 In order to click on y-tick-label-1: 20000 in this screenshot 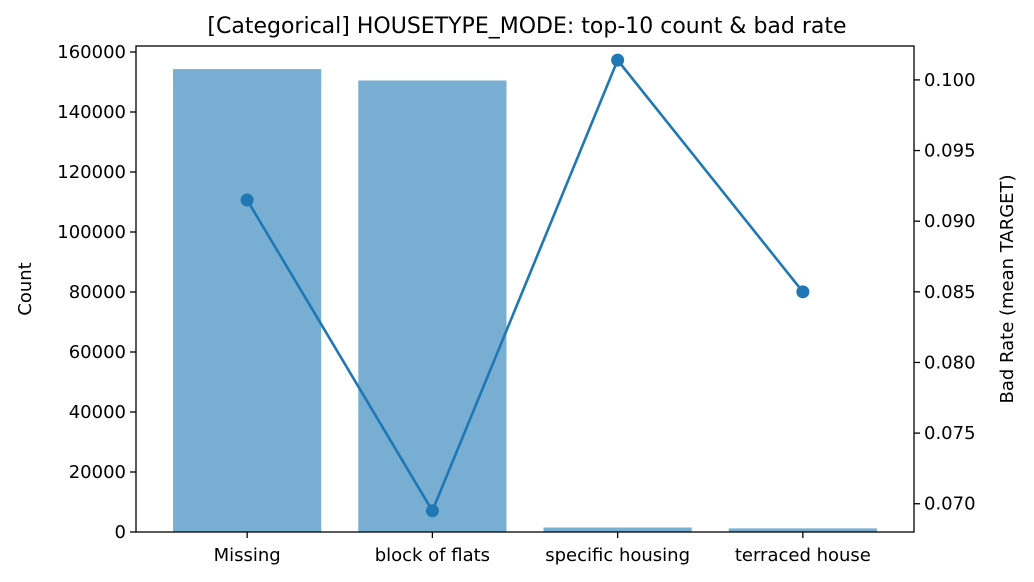, I will do `click(97, 472)`.